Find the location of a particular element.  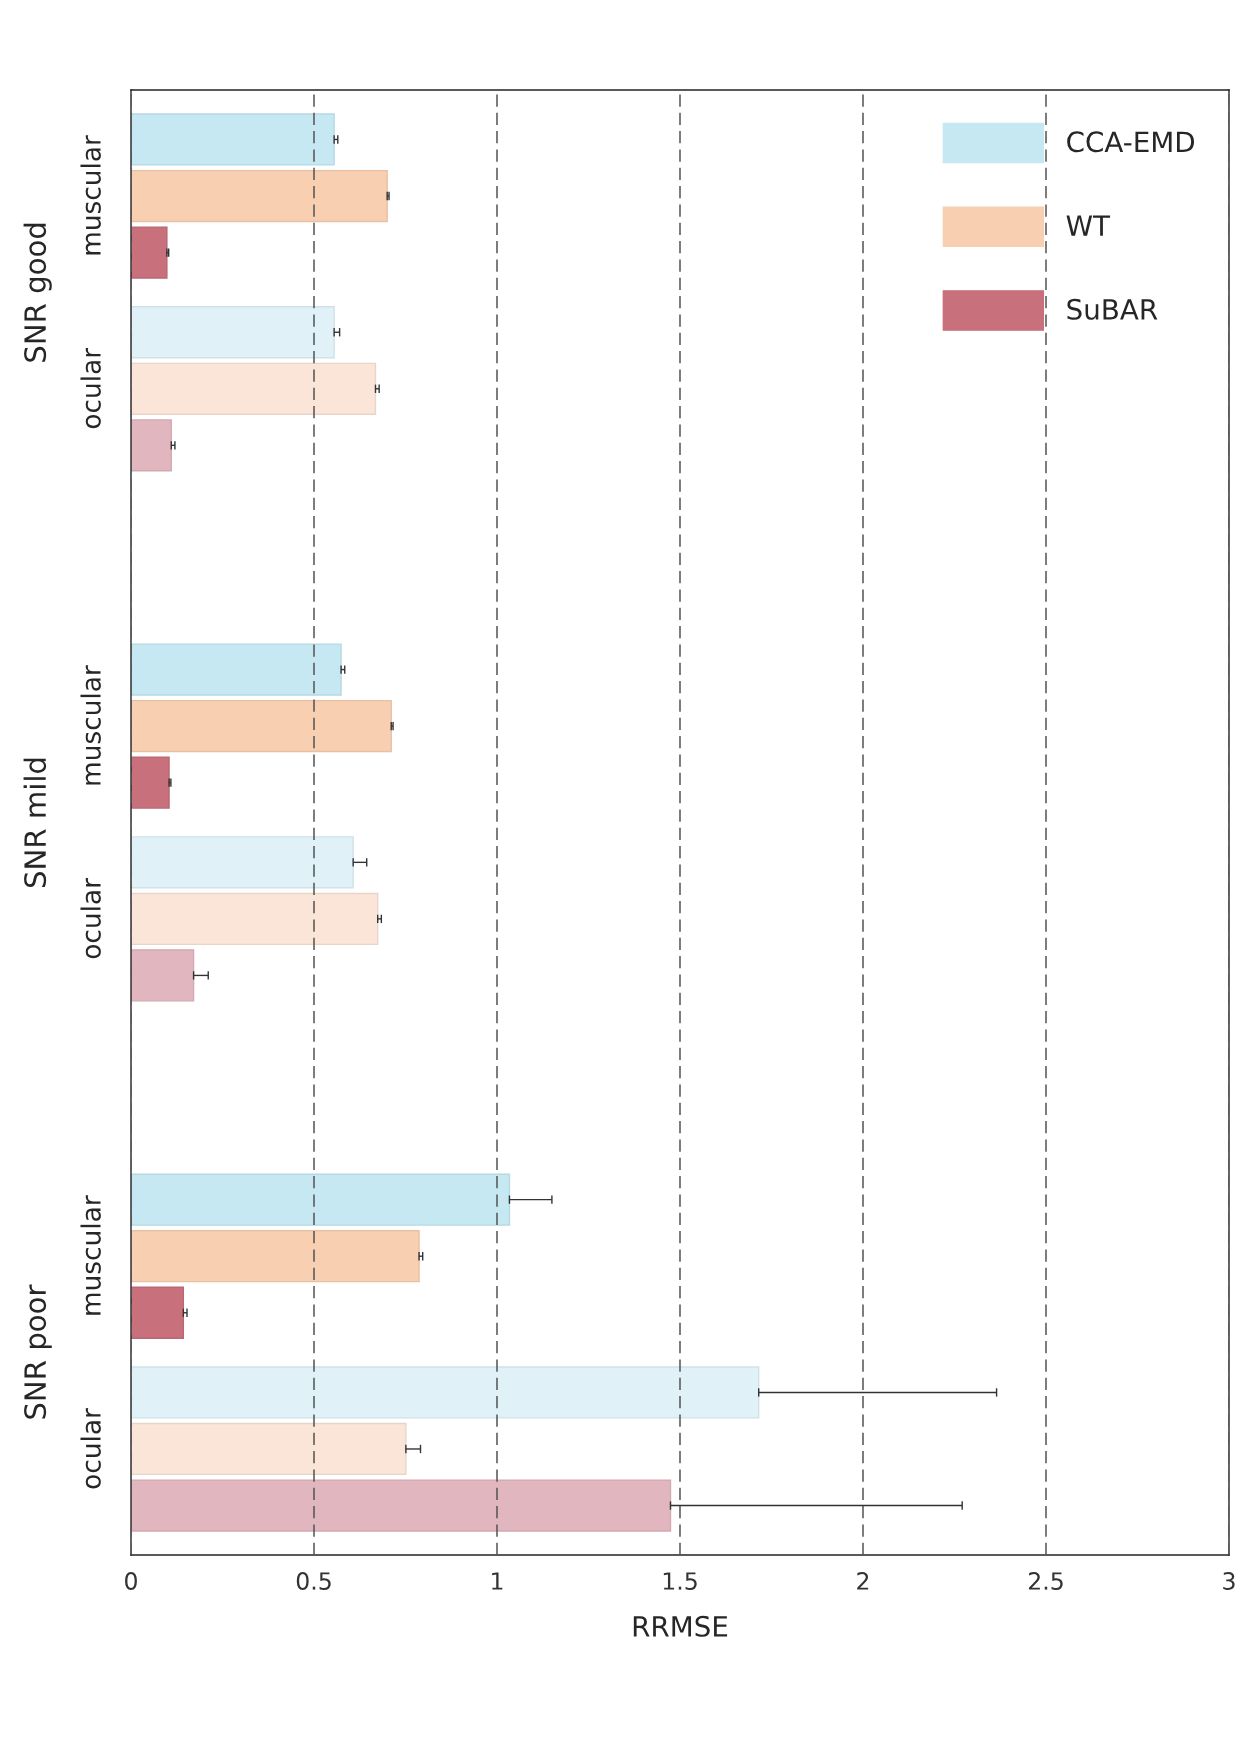

x-tick-label: 2.5 is located at coordinates (1045, 1581).